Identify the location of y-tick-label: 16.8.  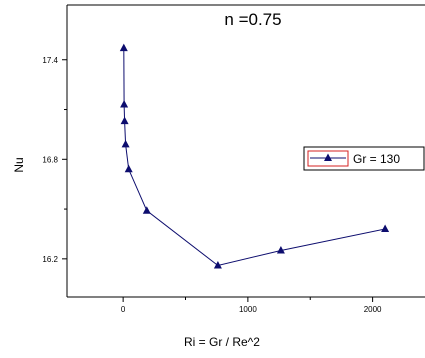
(50, 159).